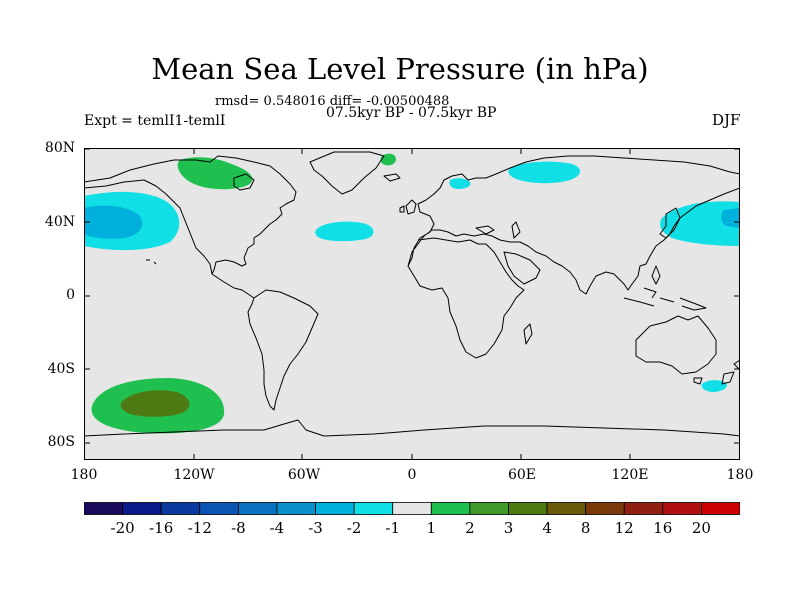 Image resolution: width=800 pixels, height=600 pixels. What do you see at coordinates (412, 475) in the screenshot?
I see `lon-label-0: 0` at bounding box center [412, 475].